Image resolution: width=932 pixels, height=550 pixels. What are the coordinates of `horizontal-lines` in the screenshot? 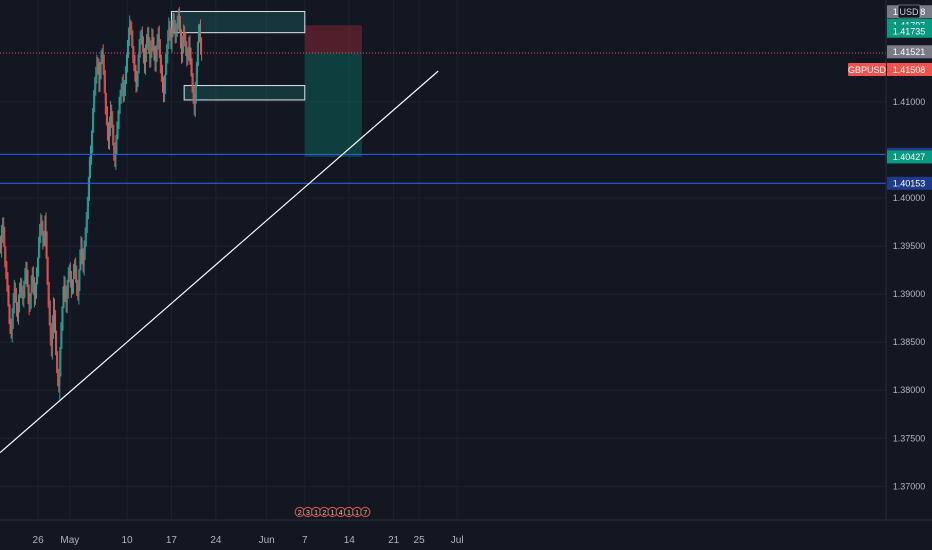 It's located at (443, 168).